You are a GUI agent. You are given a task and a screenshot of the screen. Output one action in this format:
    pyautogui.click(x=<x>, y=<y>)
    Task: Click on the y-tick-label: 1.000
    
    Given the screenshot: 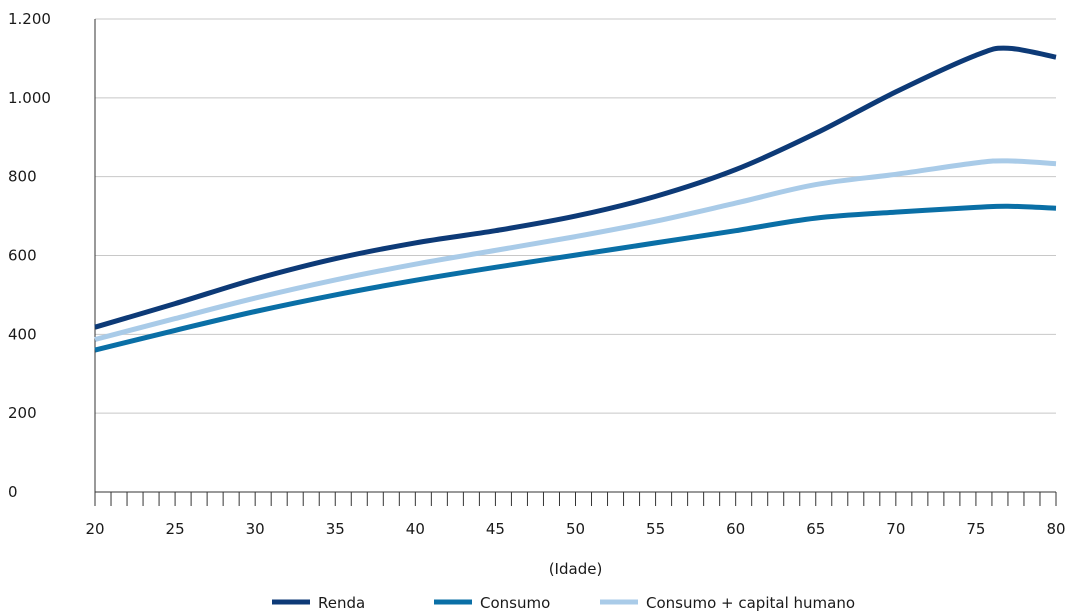 What is the action you would take?
    pyautogui.click(x=29, y=98)
    